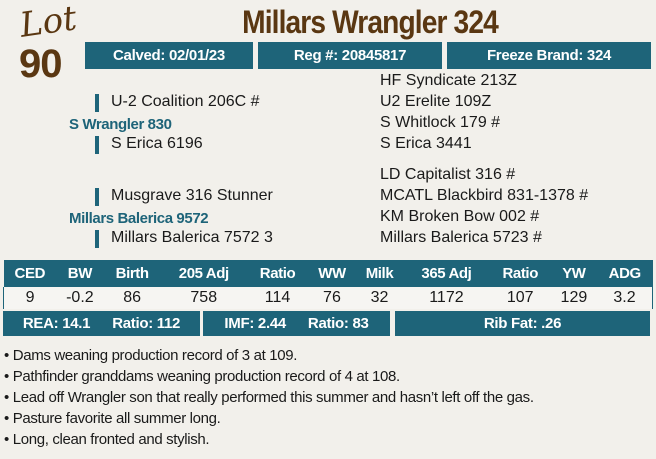 The width and height of the screenshot is (656, 459). What do you see at coordinates (80, 298) in the screenshot?
I see `epd-value: -0.2` at bounding box center [80, 298].